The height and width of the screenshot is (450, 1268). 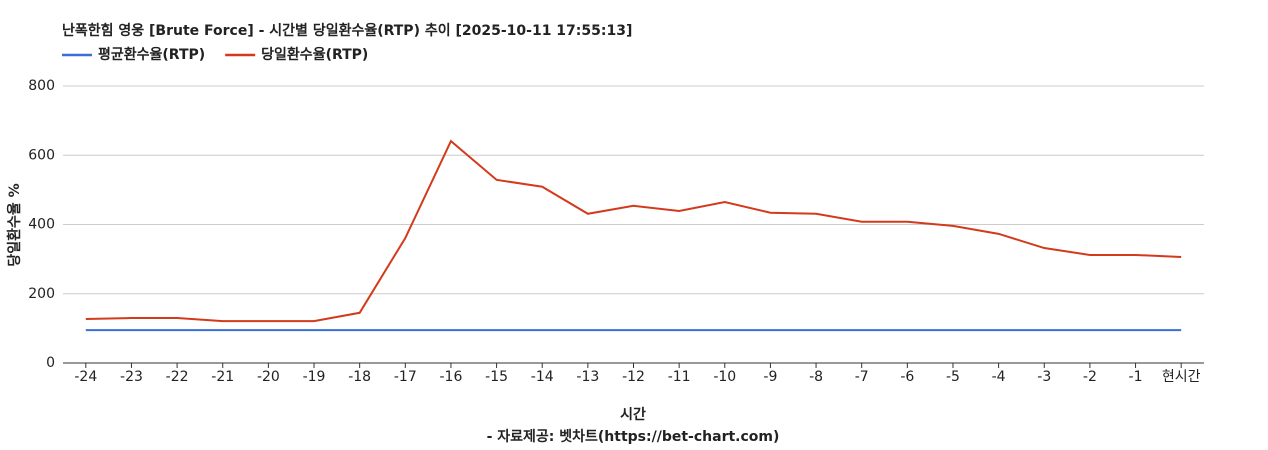 What do you see at coordinates (587, 377) in the screenshot?
I see `x-tick-label: -13` at bounding box center [587, 377].